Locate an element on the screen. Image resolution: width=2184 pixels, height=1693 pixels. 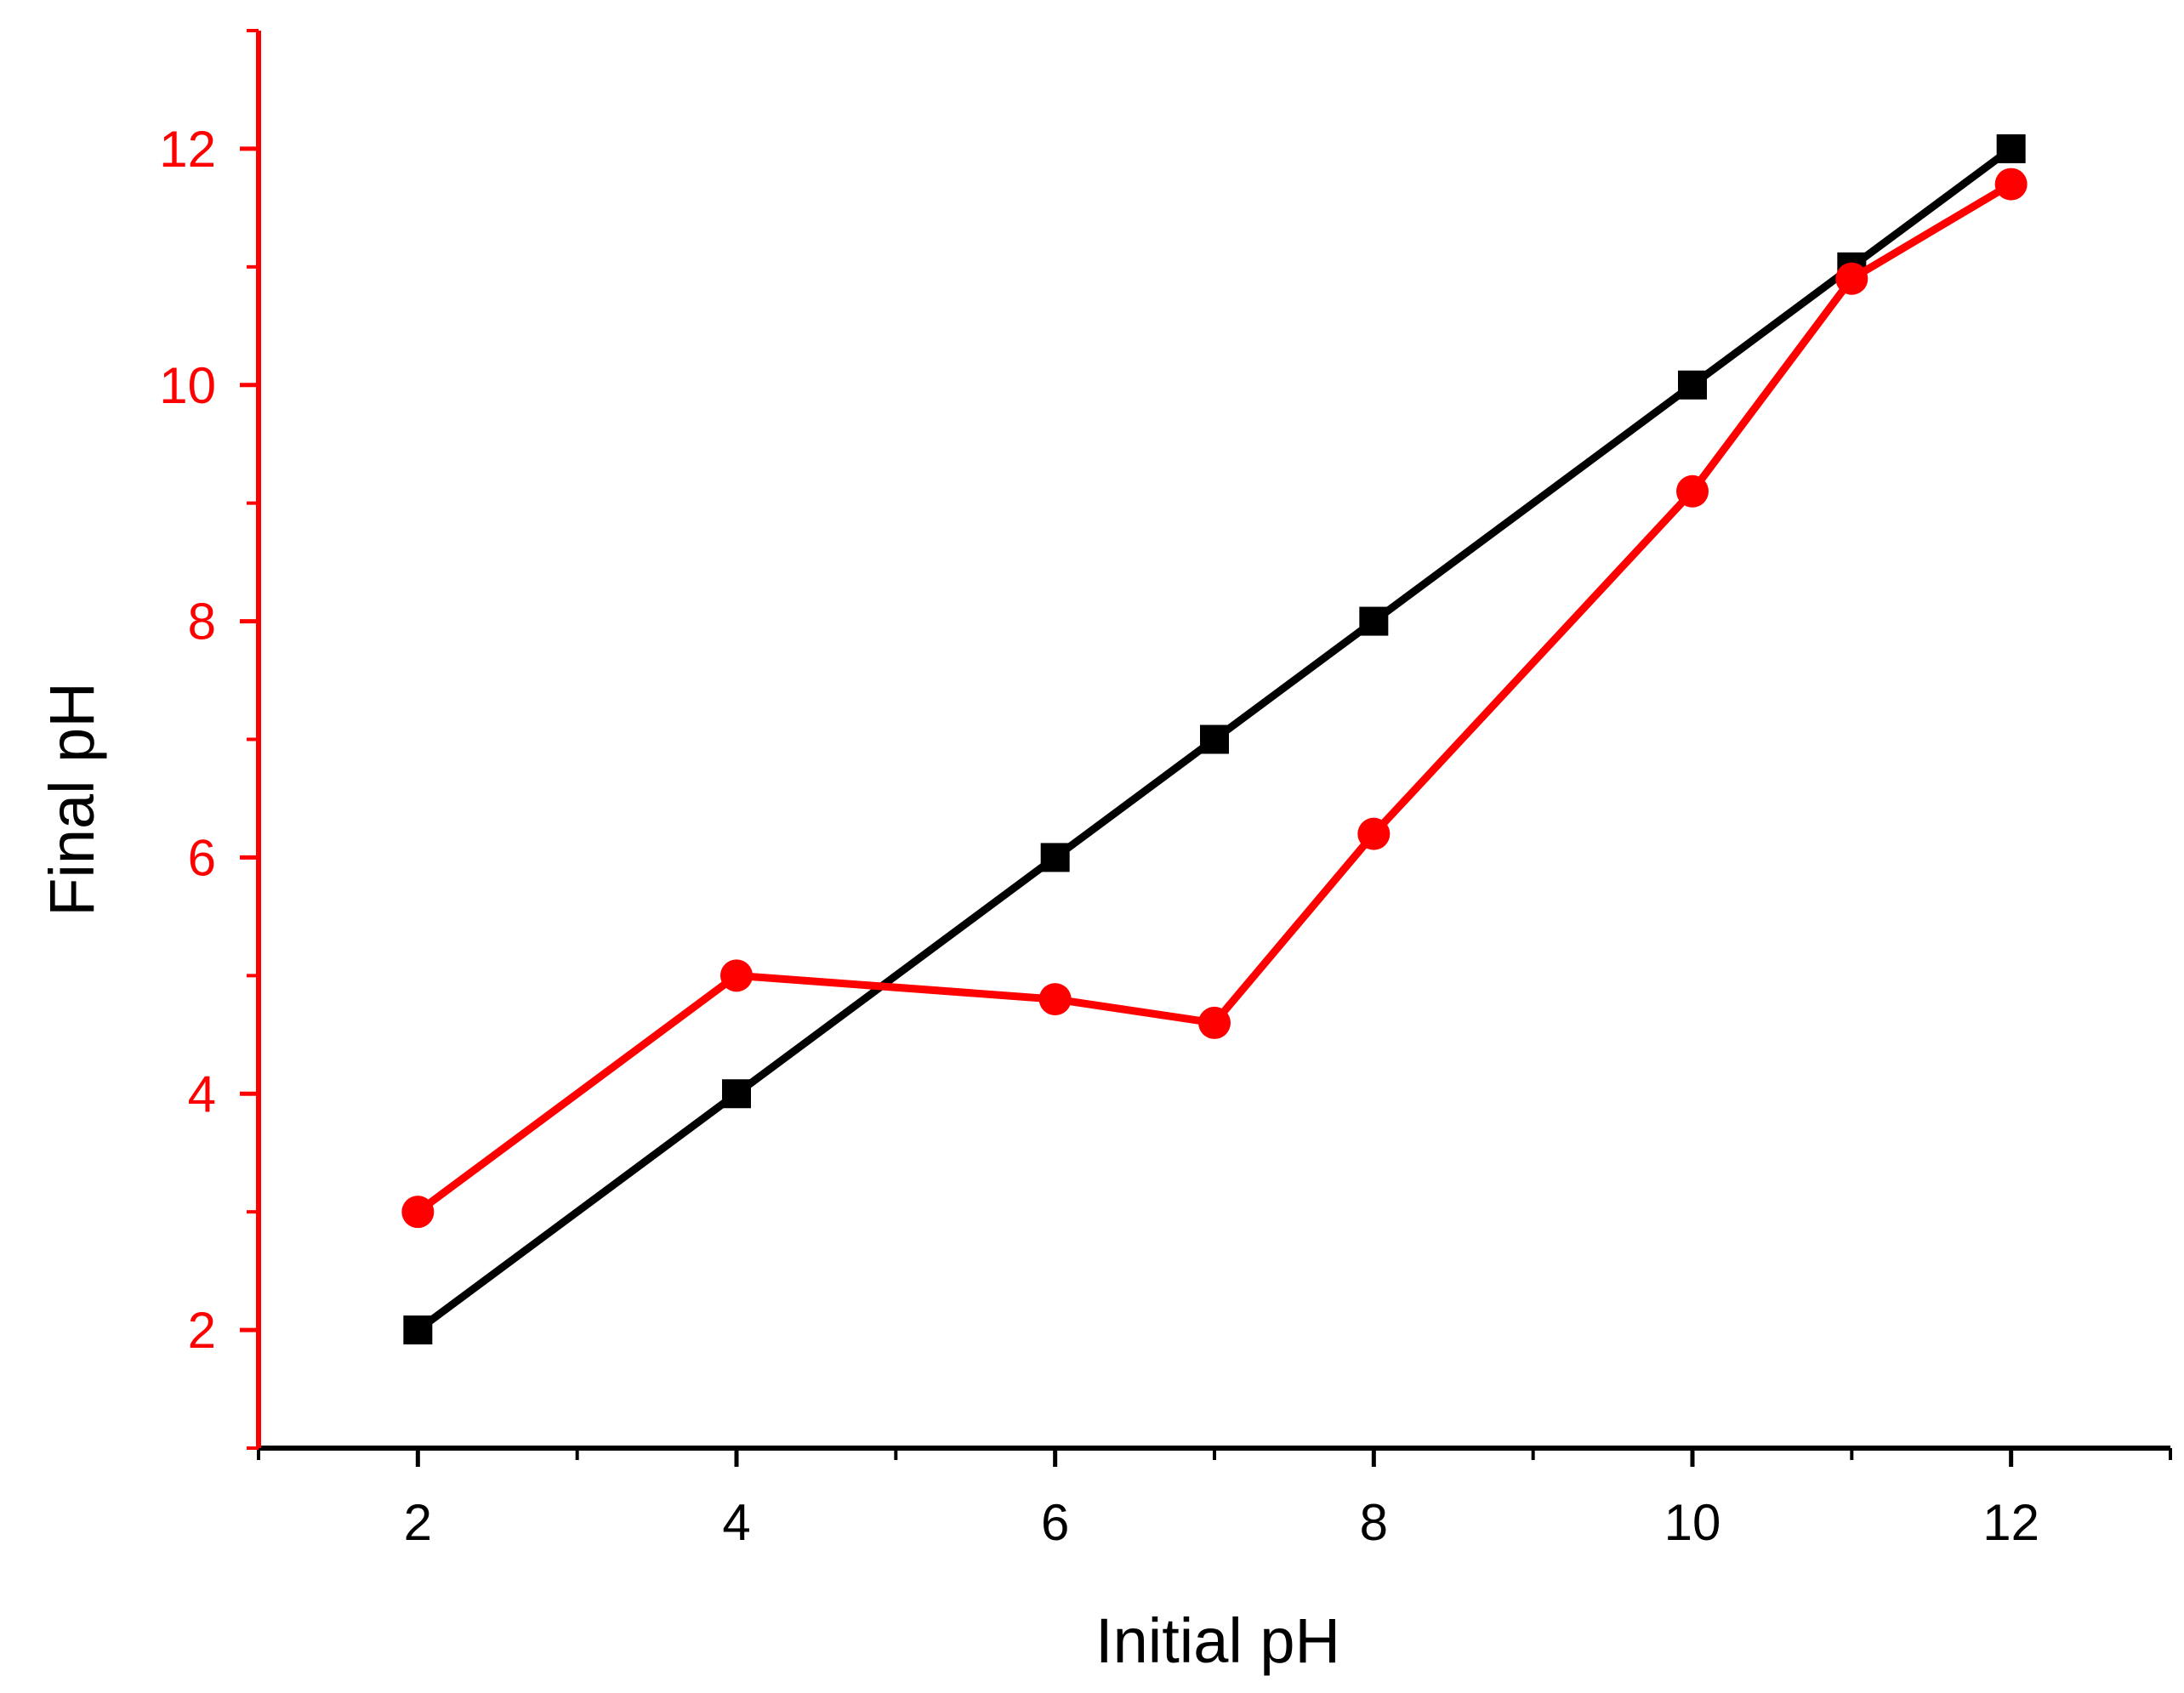
y-tick-label: 4 is located at coordinates (202, 1093).